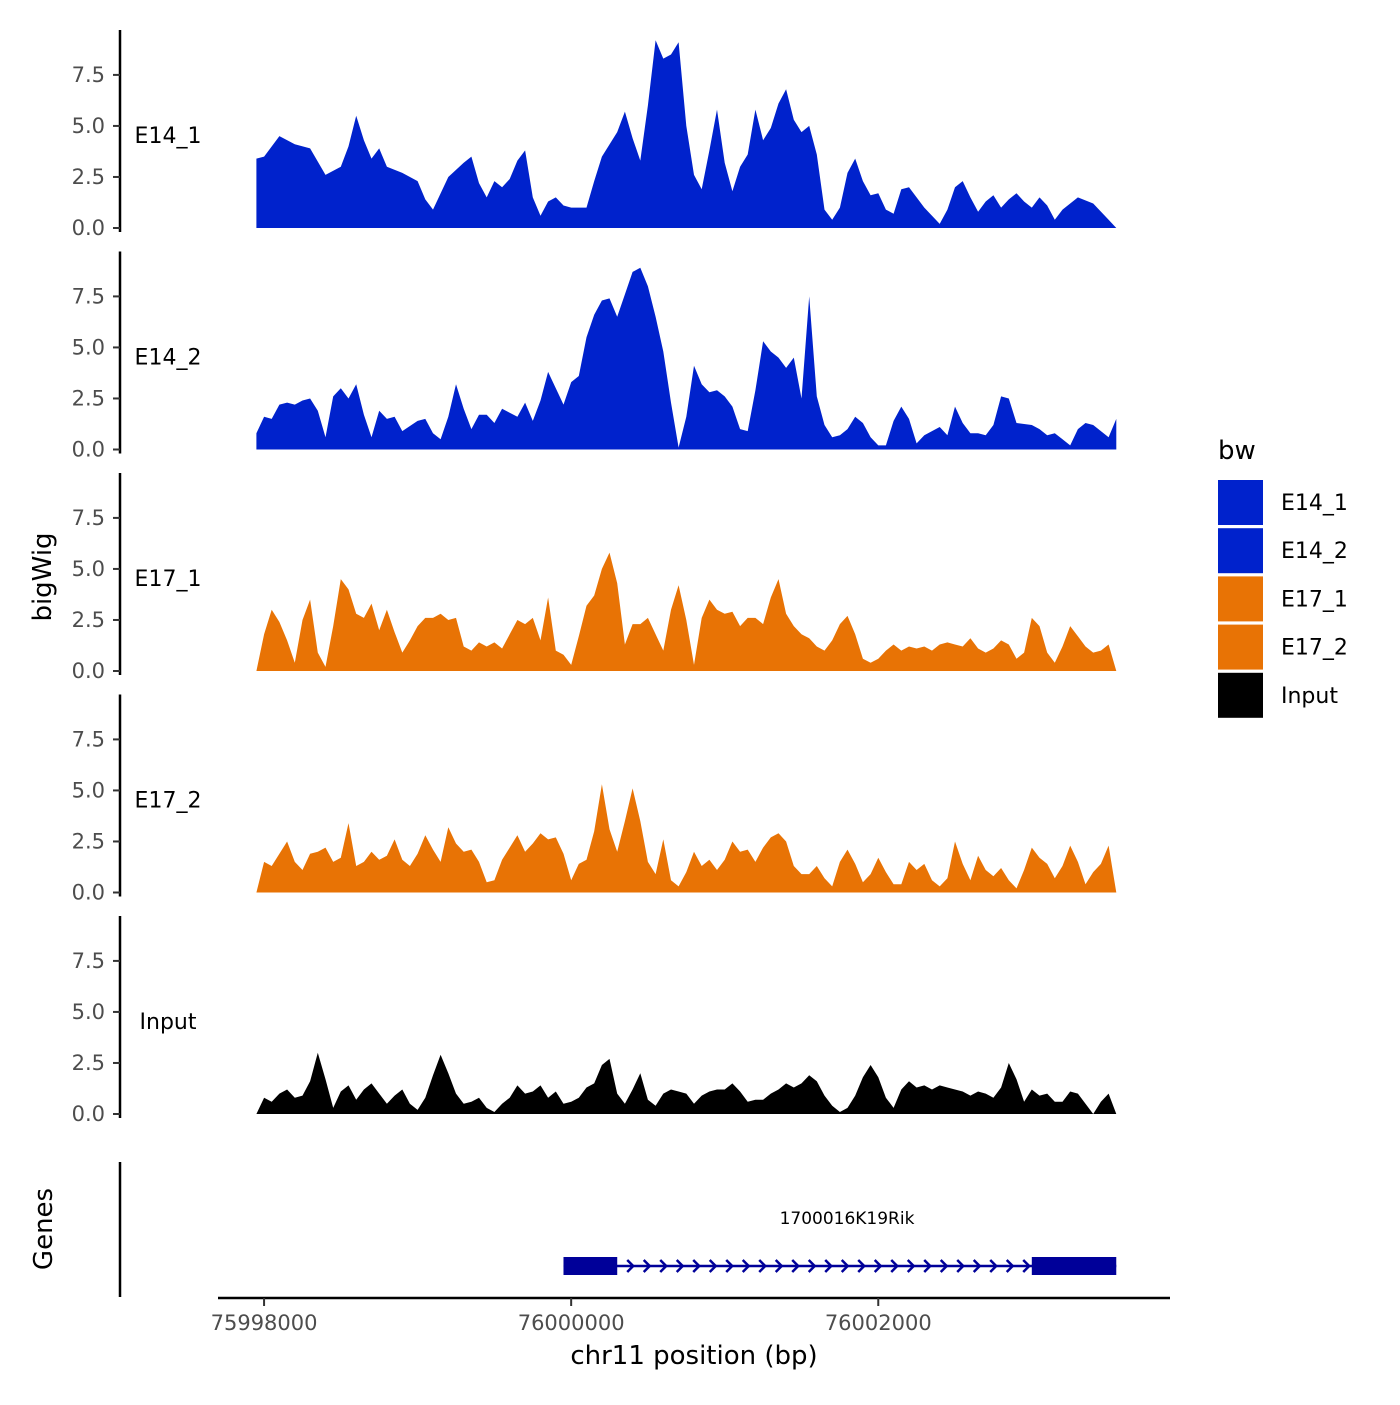  What do you see at coordinates (264, 1323) in the screenshot?
I see `x-tick-label: 75998000` at bounding box center [264, 1323].